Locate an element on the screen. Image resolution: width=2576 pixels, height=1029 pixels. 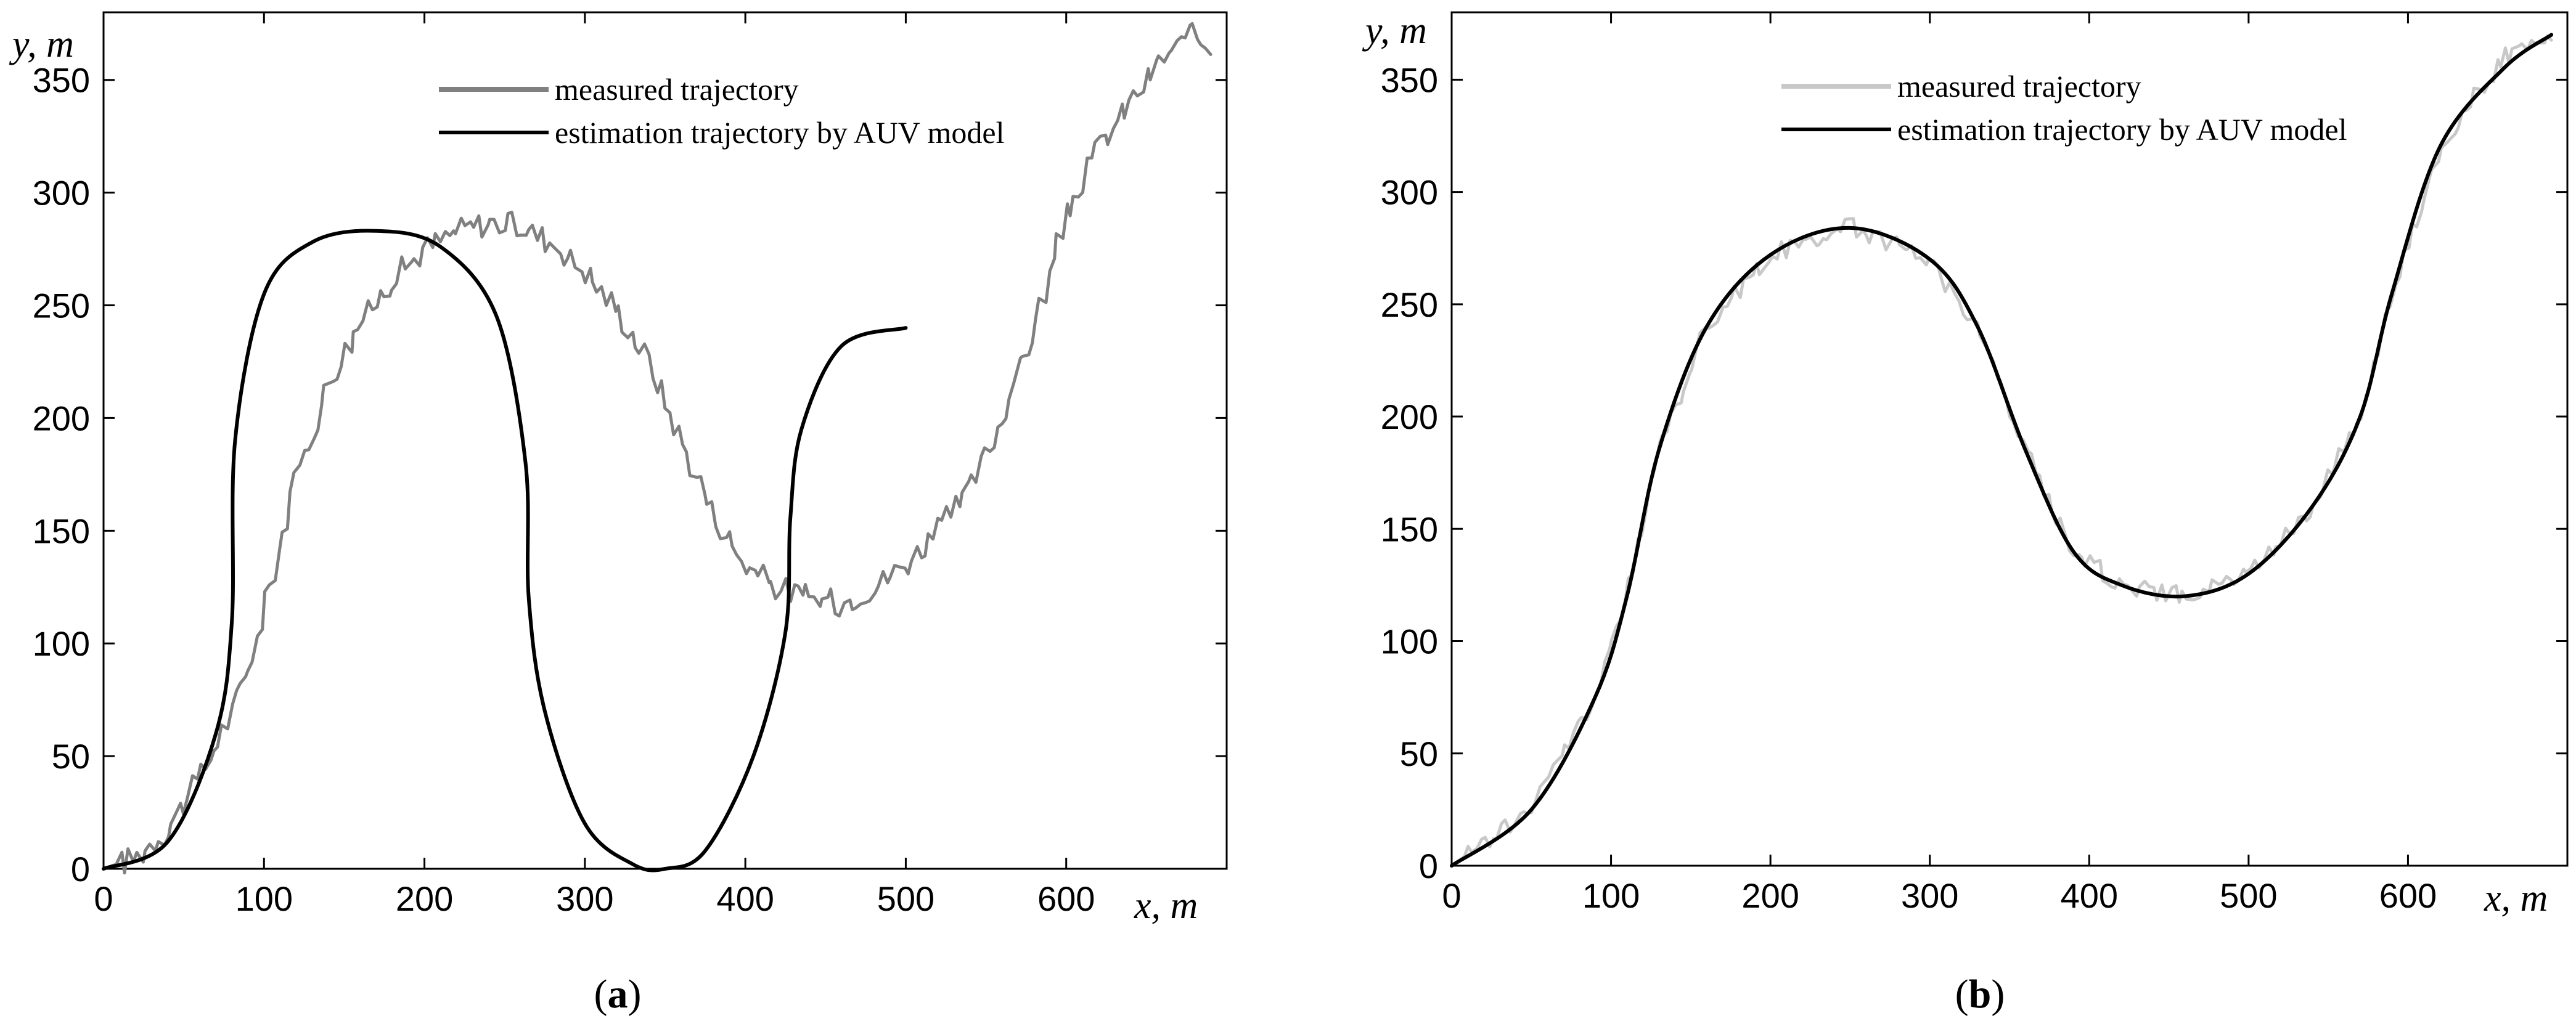
x-tick-label-a-0: 0 is located at coordinates (103, 898).